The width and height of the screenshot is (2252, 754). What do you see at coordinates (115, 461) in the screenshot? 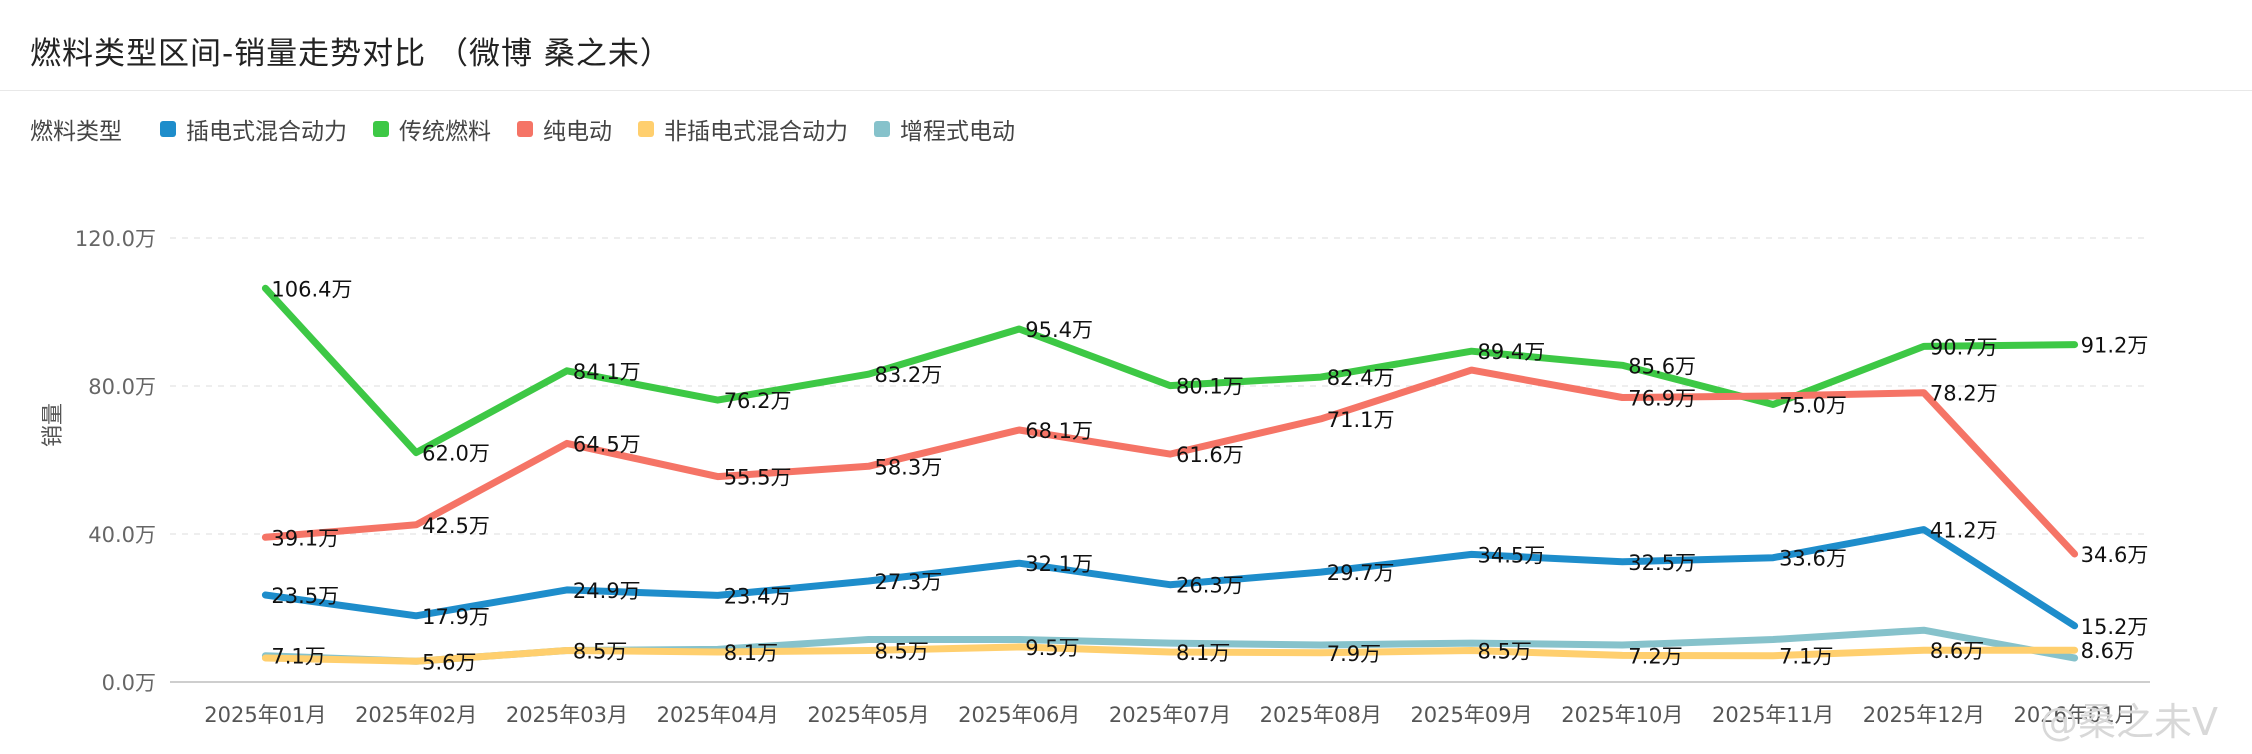
I see `y-axis: 0.0万 40.0万 80.0万 120.0万` at bounding box center [115, 461].